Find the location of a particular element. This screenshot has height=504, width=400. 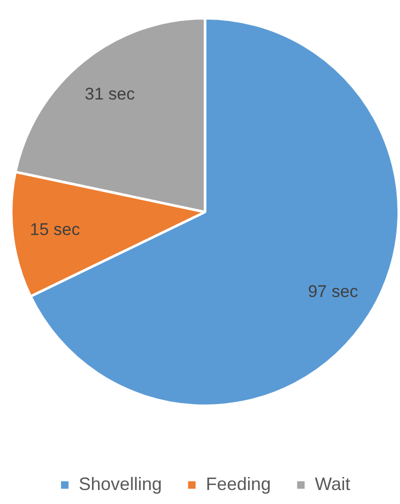

legend-label: Feeding is located at coordinates (238, 484).